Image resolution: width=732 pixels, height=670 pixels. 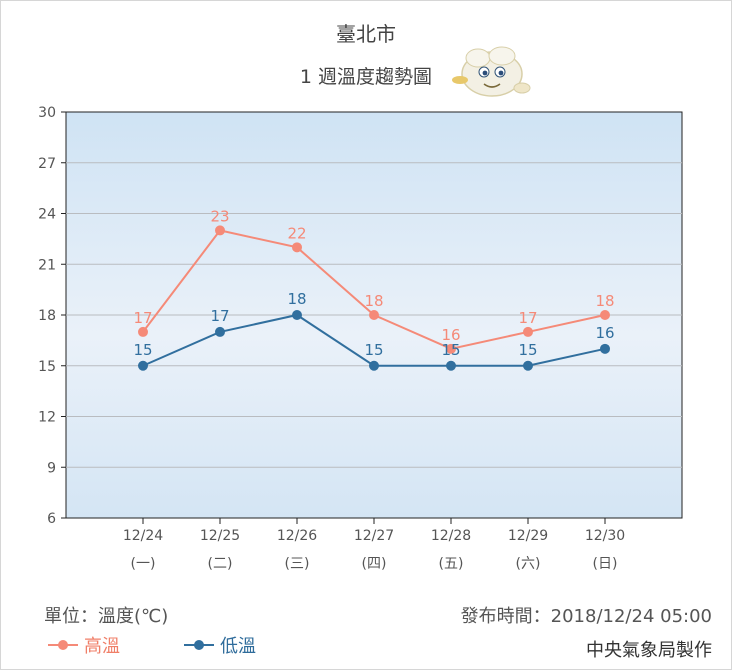 I want to click on y-axis: 6 9 12 15 18 21 24 27 30, so click(x=52, y=316).